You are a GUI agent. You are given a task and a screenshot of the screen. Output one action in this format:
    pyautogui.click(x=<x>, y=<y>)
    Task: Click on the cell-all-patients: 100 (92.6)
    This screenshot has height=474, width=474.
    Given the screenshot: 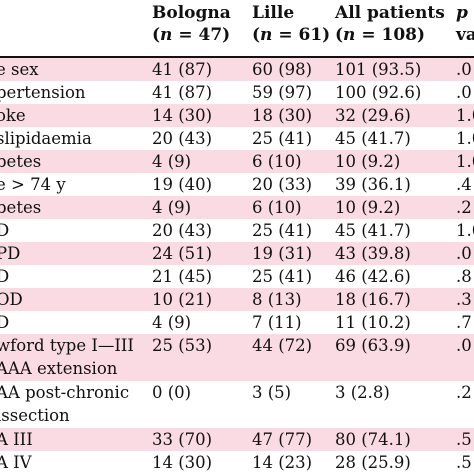 What is the action you would take?
    pyautogui.click(x=378, y=92)
    